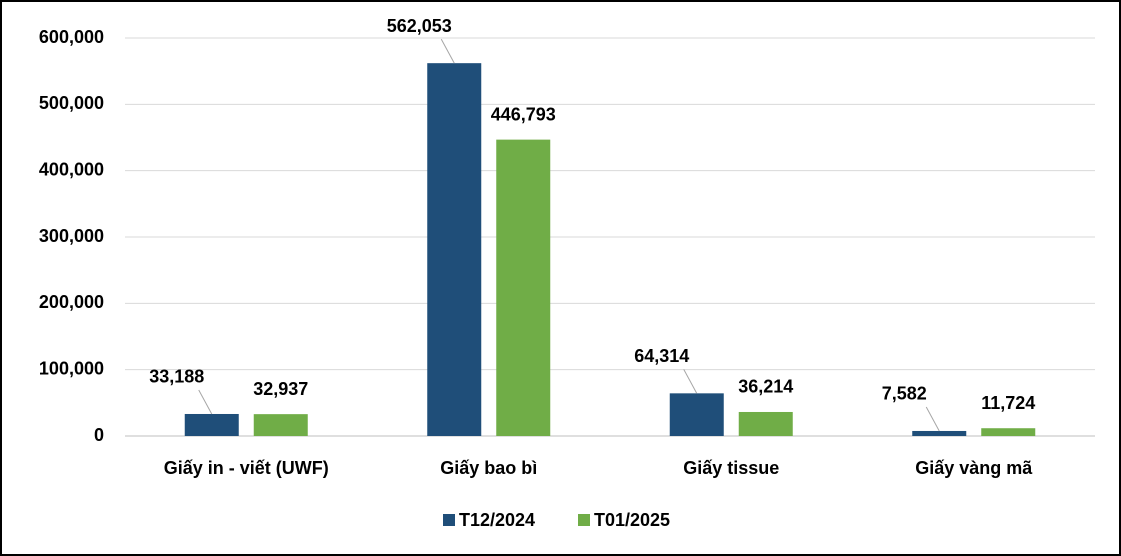 The height and width of the screenshot is (556, 1121). What do you see at coordinates (488, 468) in the screenshot?
I see `x-tick-label: Giấy bao bì` at bounding box center [488, 468].